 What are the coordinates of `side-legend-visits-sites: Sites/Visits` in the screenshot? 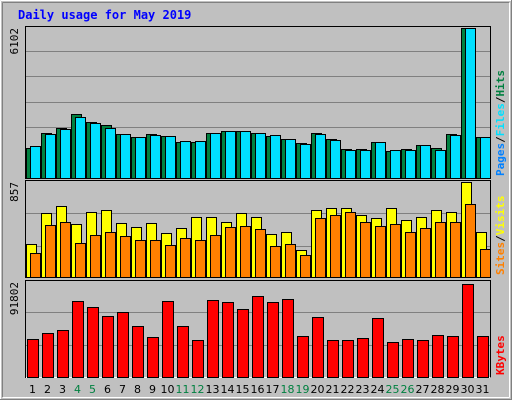 It's located at (500, 236).